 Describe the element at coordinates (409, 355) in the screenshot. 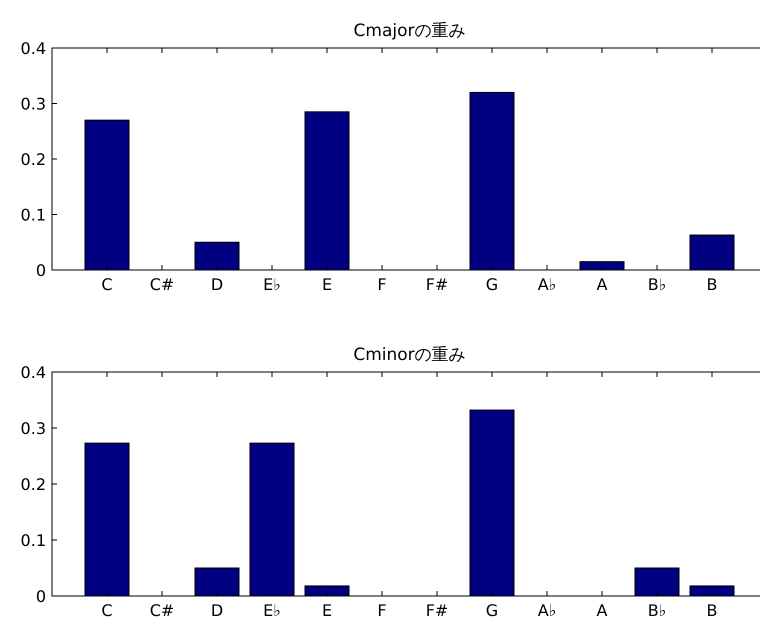

I see `chart-title: Cminorの重み` at that location.